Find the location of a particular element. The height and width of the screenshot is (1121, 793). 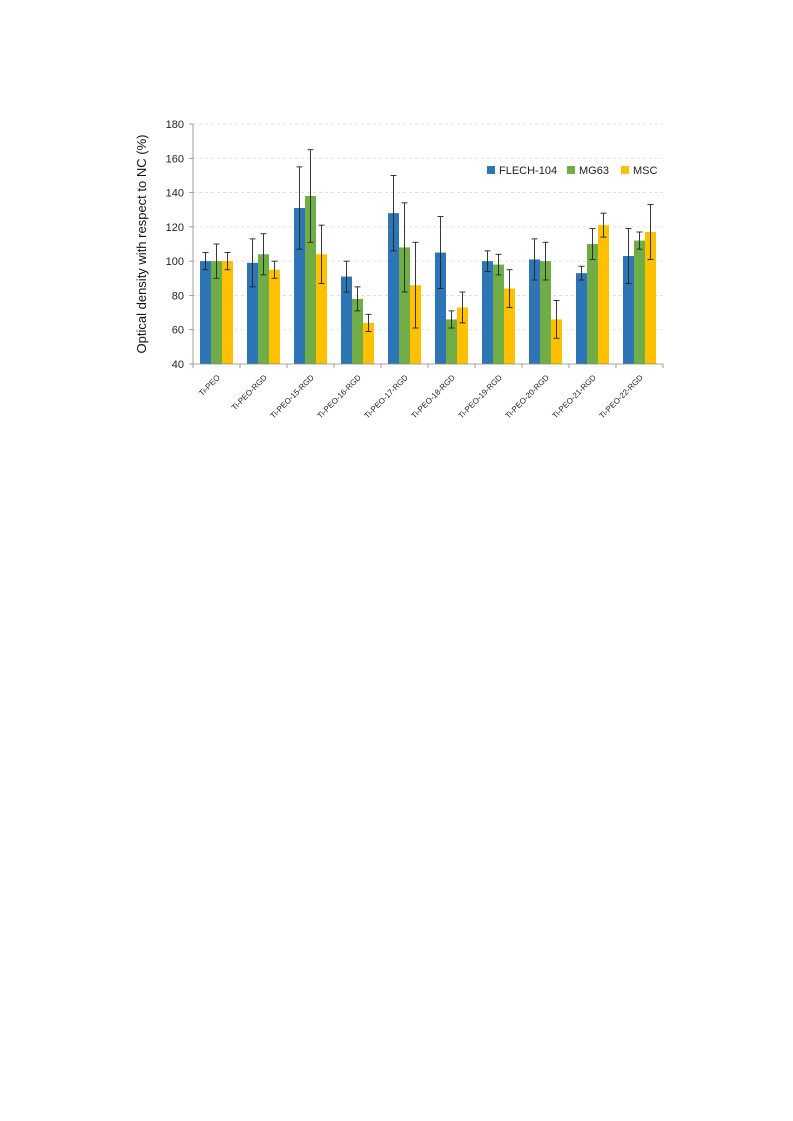

axes is located at coordinates (426, 245).